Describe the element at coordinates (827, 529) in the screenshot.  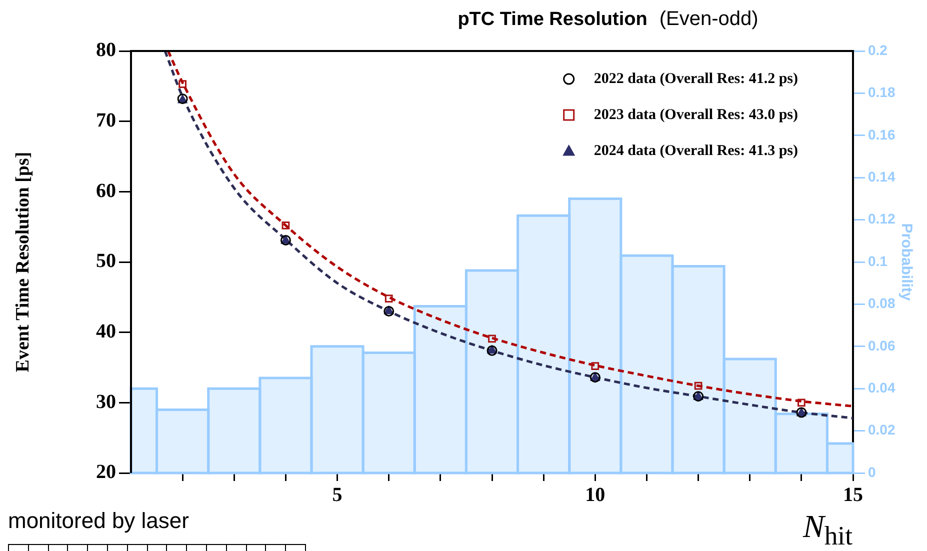
I see `x-axis-title: N$_{hit}$` at that location.